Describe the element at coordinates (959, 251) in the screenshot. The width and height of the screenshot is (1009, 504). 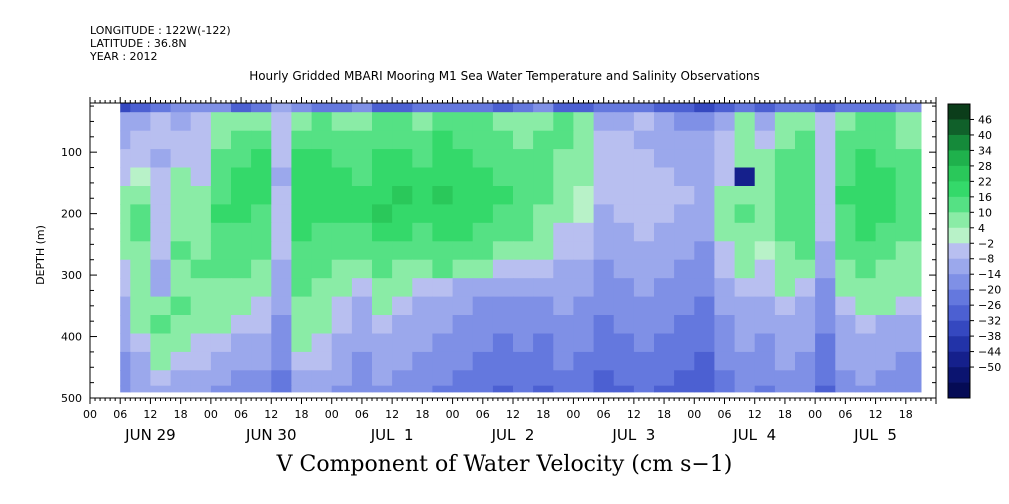
I see `colorbar-border` at that location.